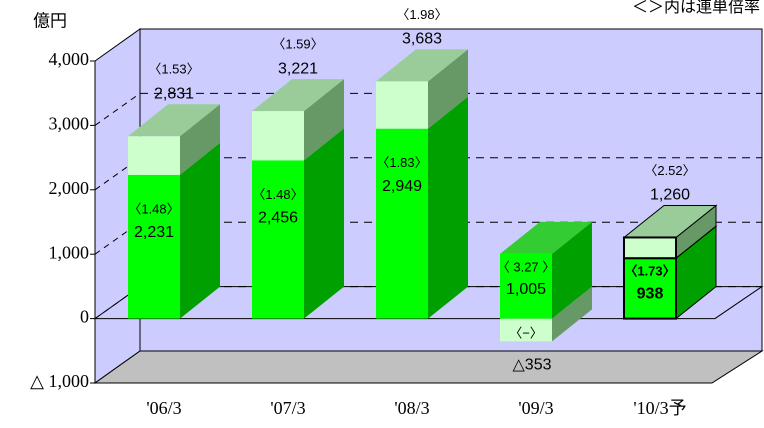 Image resolution: width=764 pixels, height=428 pixels. Describe the element at coordinates (401, 162) in the screenshot. I see `ratio-label: 〈1.83〉` at that location.